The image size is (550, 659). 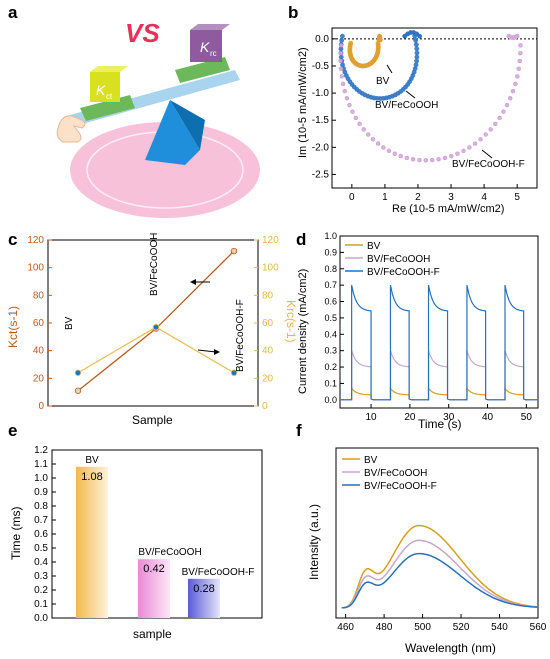 What do you see at coordinates (268, 295) in the screenshot?
I see `y-tick-label-right-c-4: 80` at bounding box center [268, 295].